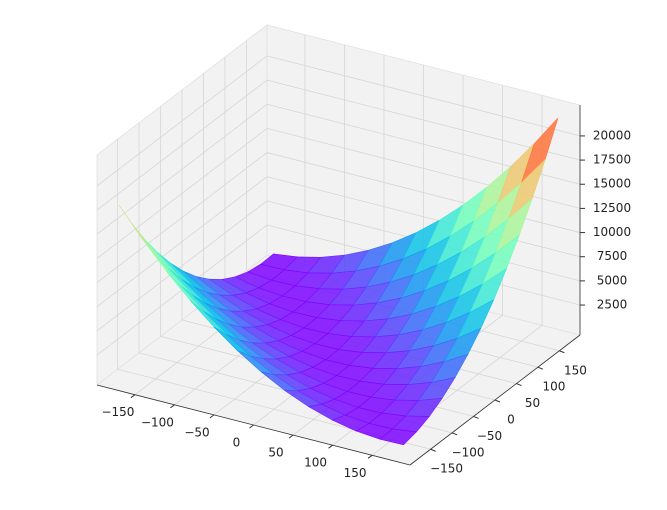 Image resolution: width=667 pixels, height=510 pixels. I want to click on y-tick-label: −50, so click(489, 436).